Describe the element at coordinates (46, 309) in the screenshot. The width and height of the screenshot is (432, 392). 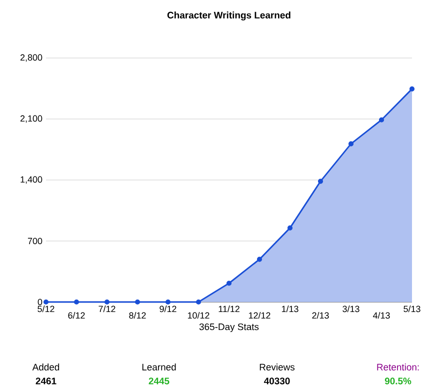
I see `x-tick-label: 5/12` at that location.